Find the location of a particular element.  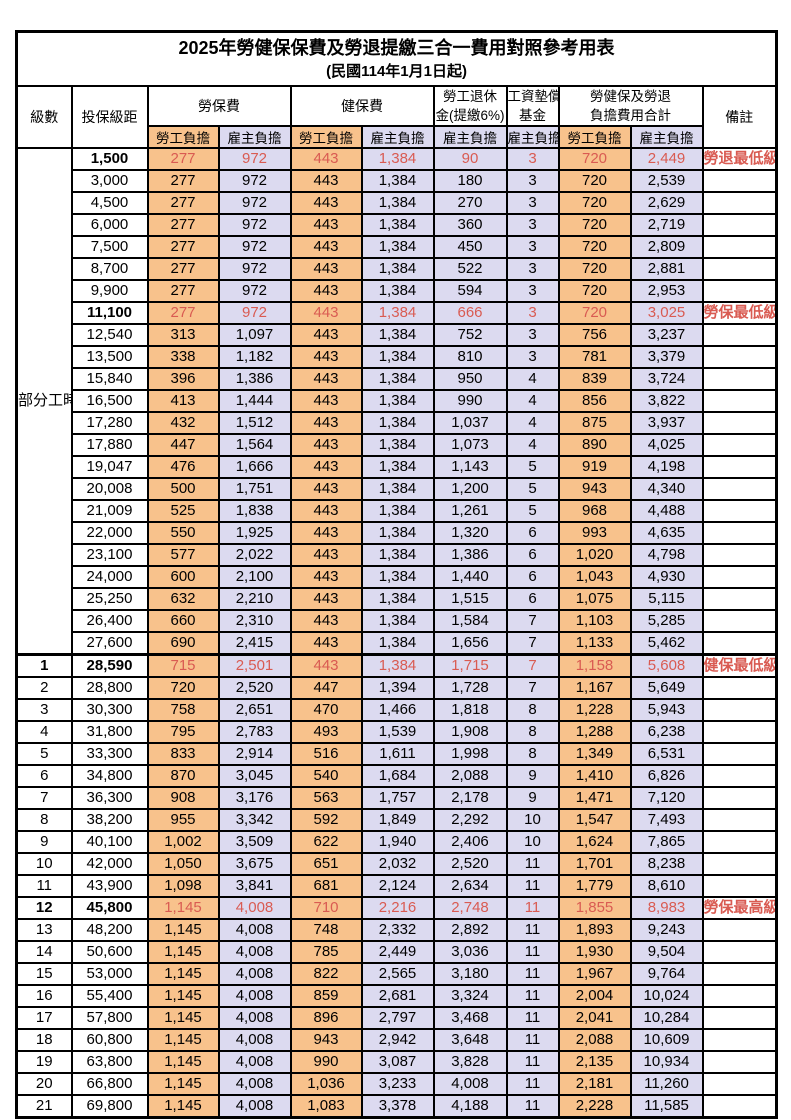

wage-fund-employer-cell: 10 is located at coordinates (532, 842).